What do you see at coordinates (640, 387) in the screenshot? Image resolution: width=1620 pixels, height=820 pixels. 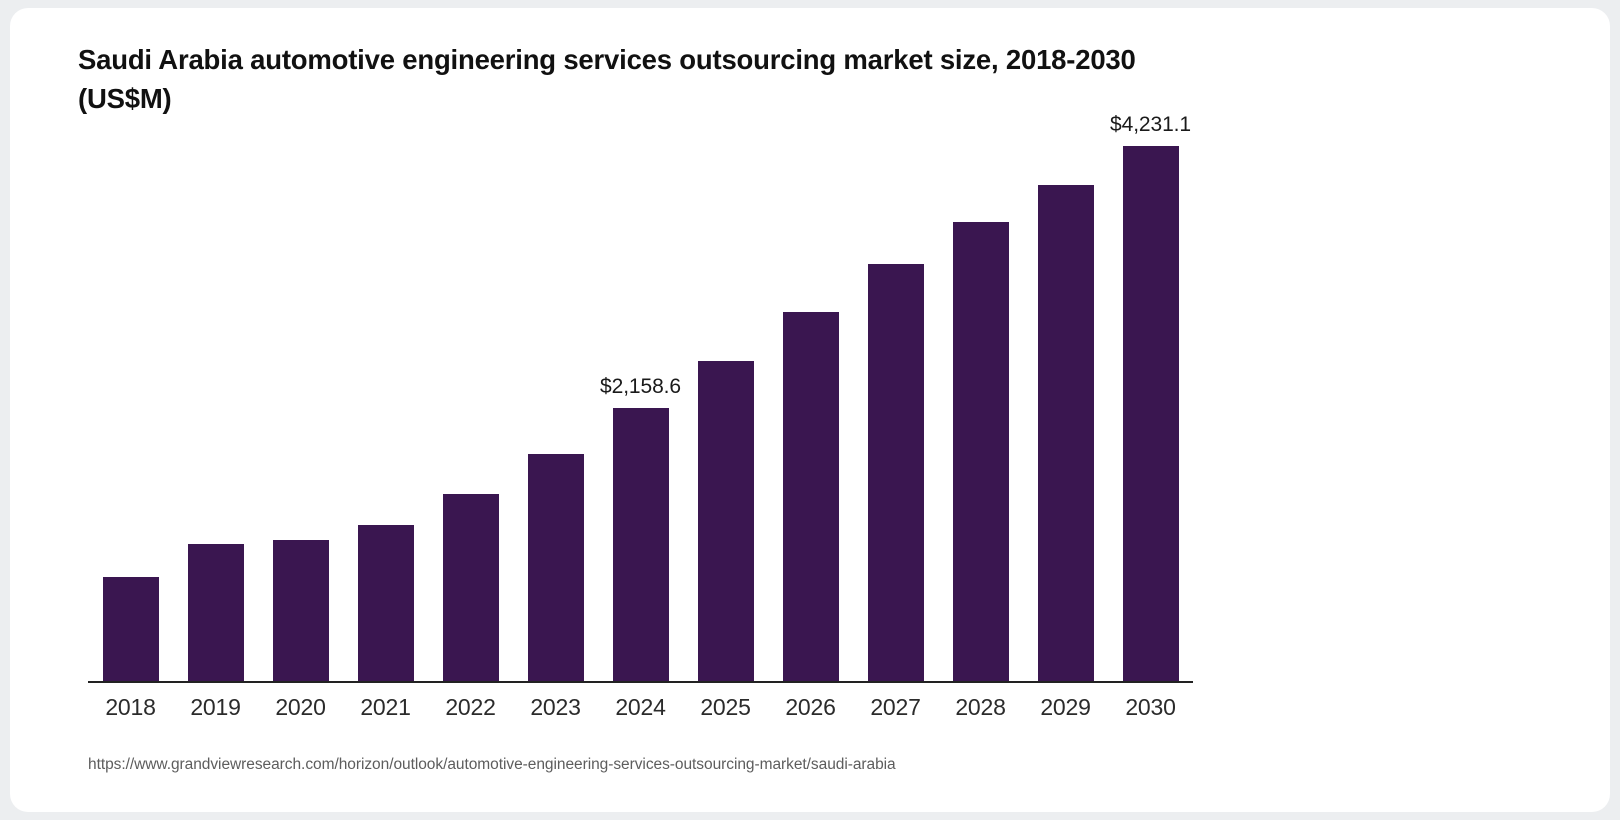 I see `bar-value-label-2024: $2,158.6` at bounding box center [640, 387].